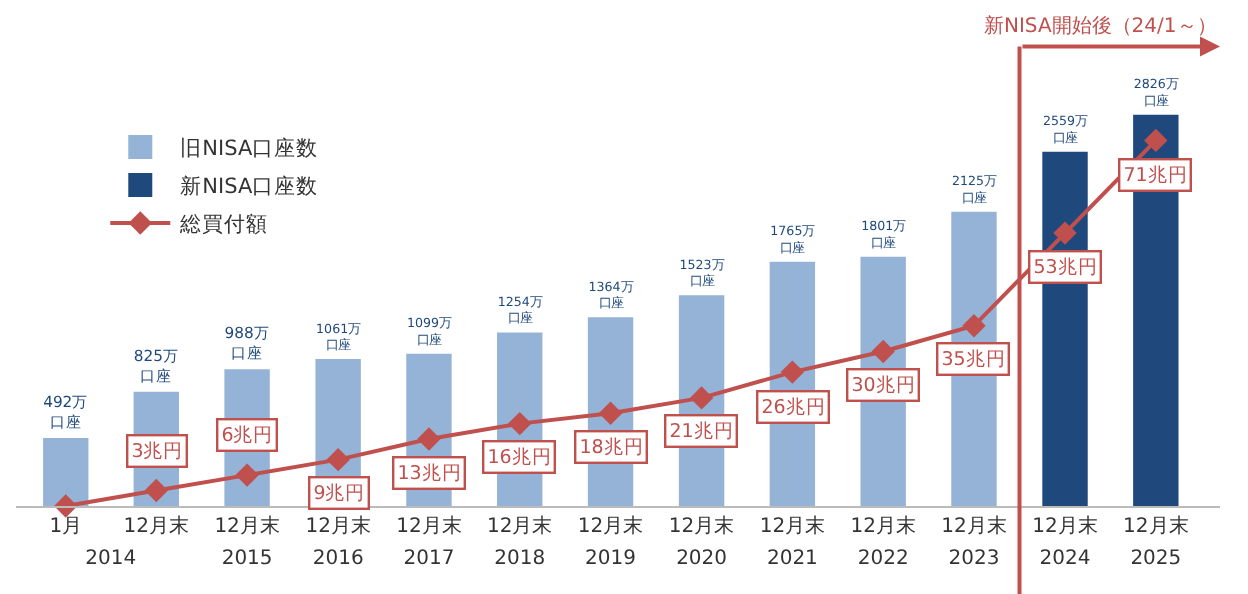 Image resolution: width=1248 pixels, height=594 pixels. What do you see at coordinates (973, 359) in the screenshot?
I see `data-label: 35兆円` at bounding box center [973, 359].